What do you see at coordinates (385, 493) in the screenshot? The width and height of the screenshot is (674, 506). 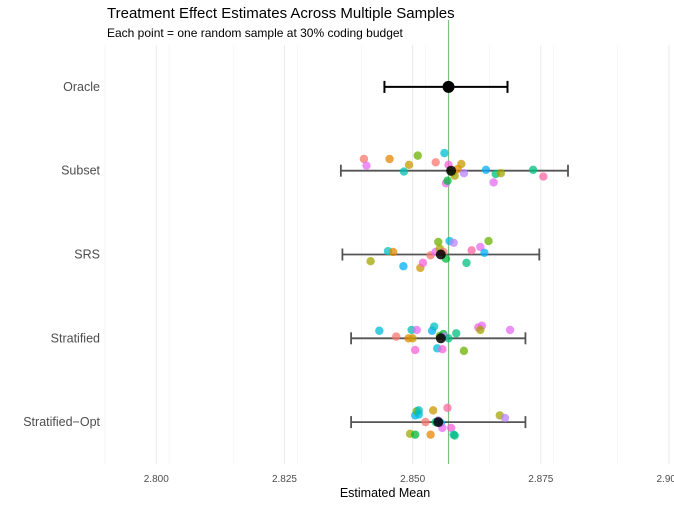 I see `x-axis-title: Estimated Mean` at bounding box center [385, 493].